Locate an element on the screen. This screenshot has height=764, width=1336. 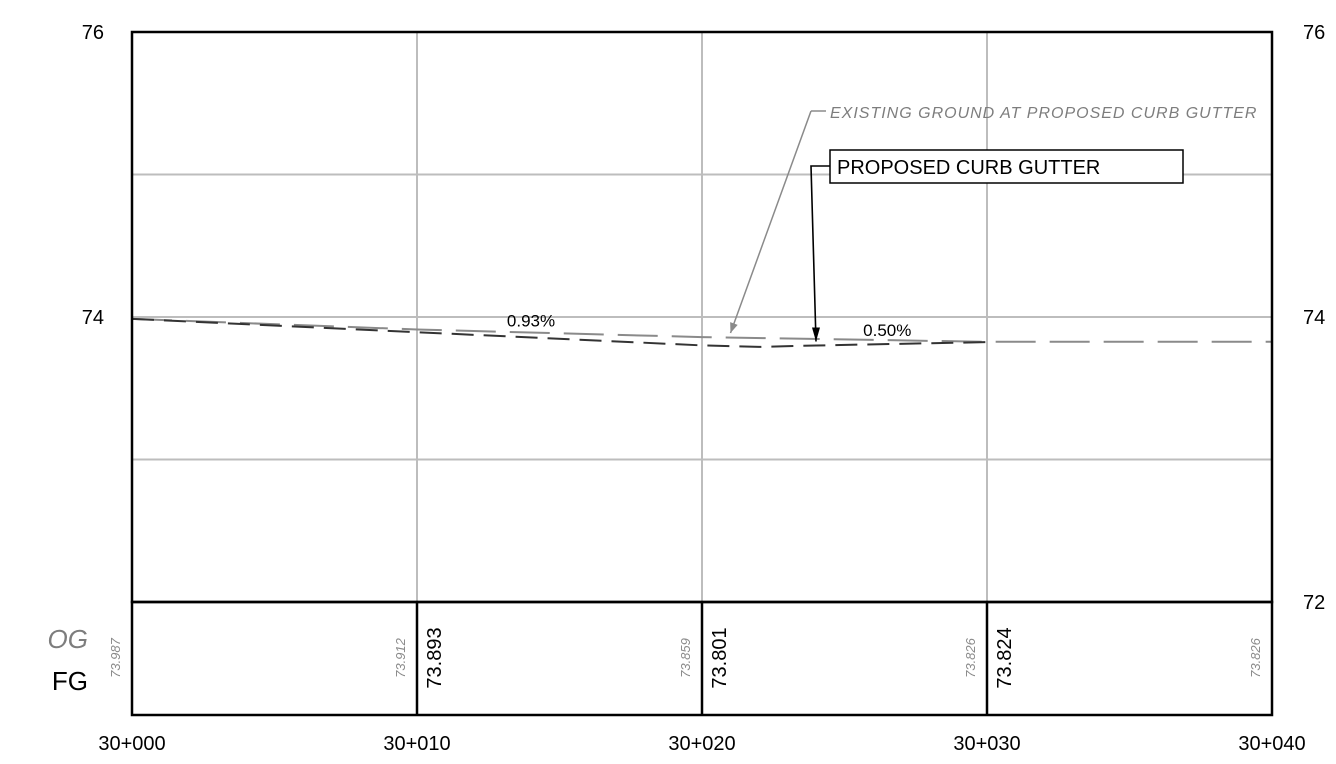
fg-elevation-value: 73.893 is located at coordinates (435, 657).